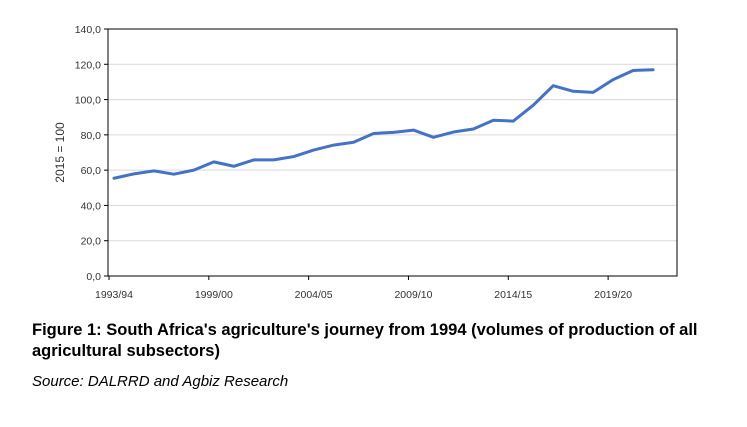 The width and height of the screenshot is (747, 427). I want to click on y-tick-label: 80,0, so click(91, 136).